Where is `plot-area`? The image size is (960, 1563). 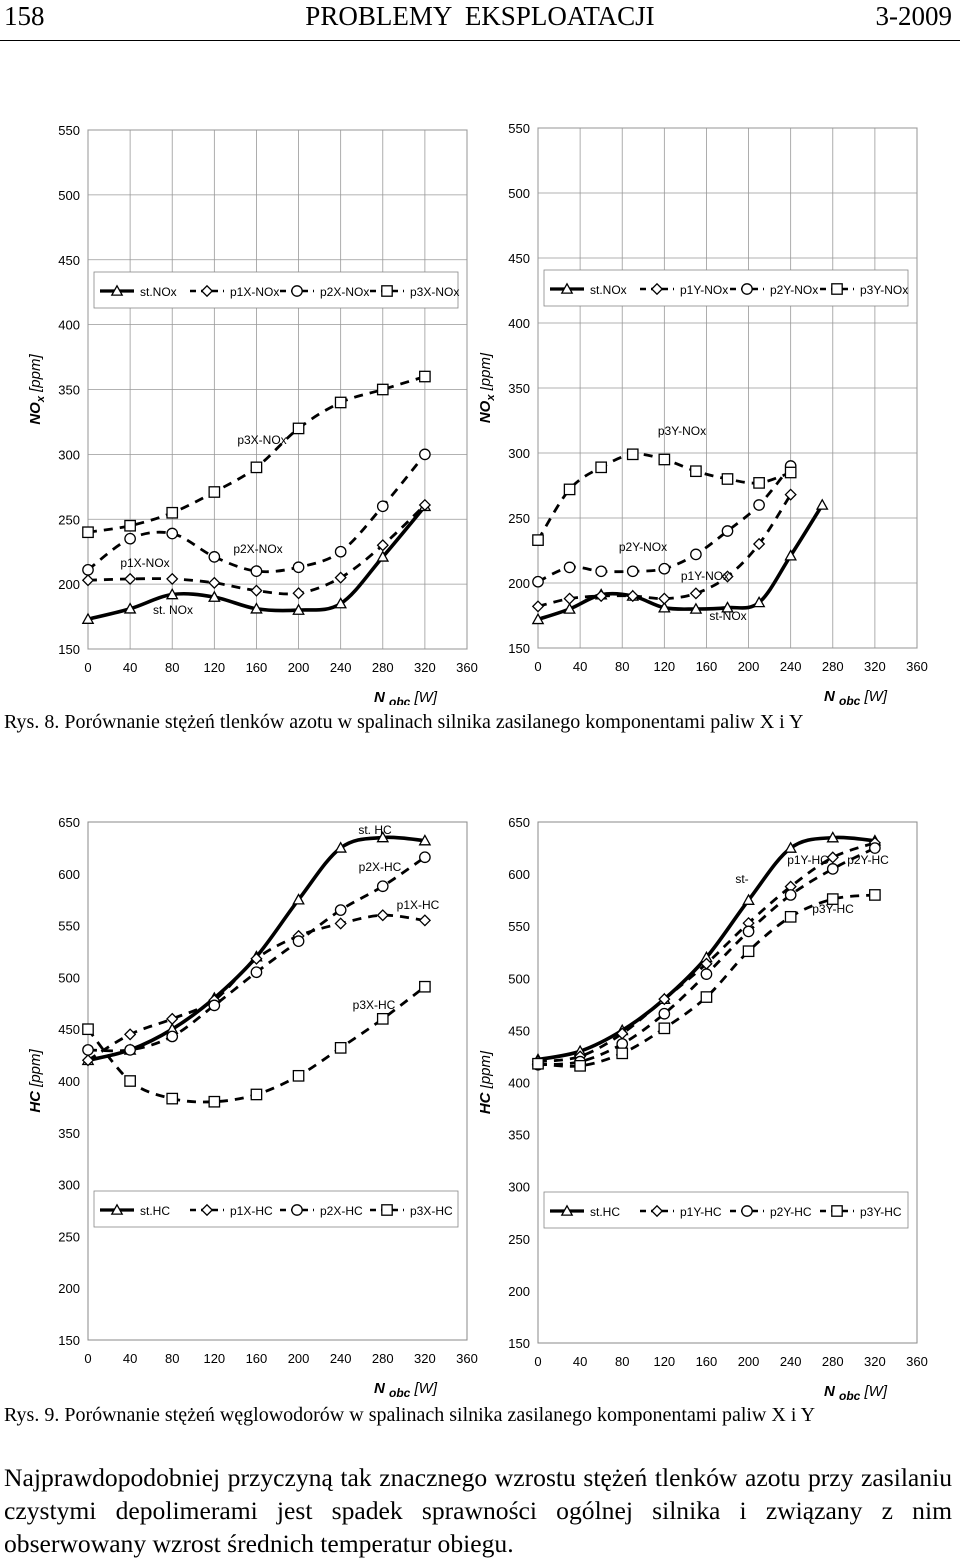
plot-area is located at coordinates (277, 1081).